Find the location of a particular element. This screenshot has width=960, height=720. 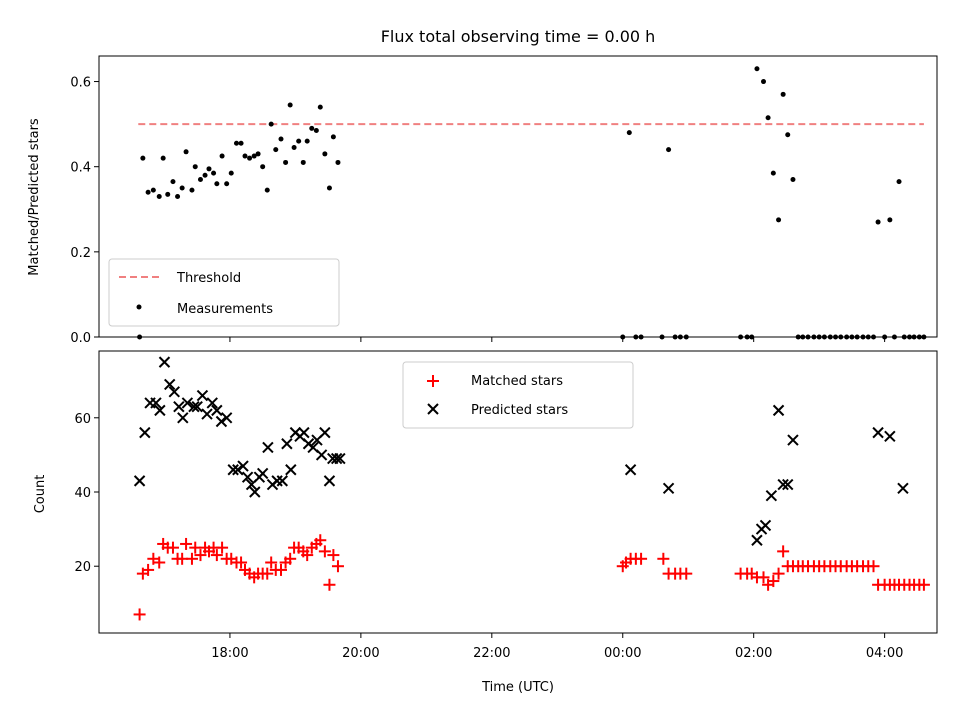

x-tick-label: 22:00 is located at coordinates (491, 653).